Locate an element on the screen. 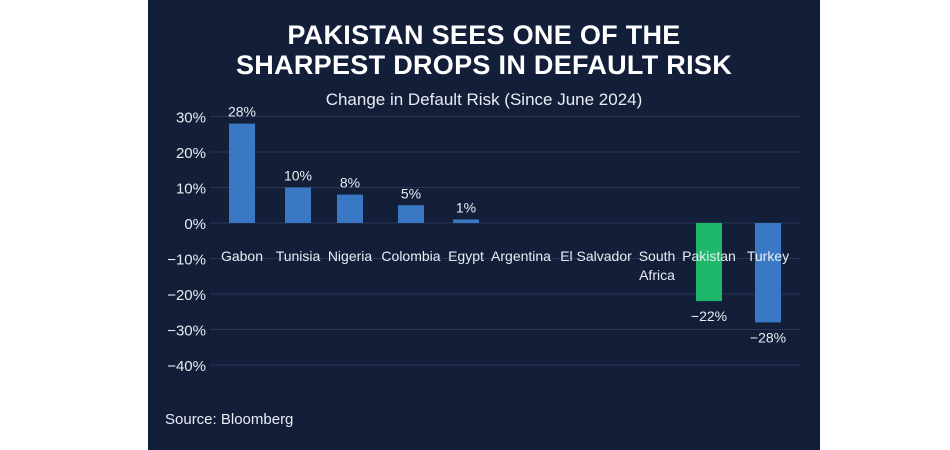  data-label: −28% is located at coordinates (768, 337).